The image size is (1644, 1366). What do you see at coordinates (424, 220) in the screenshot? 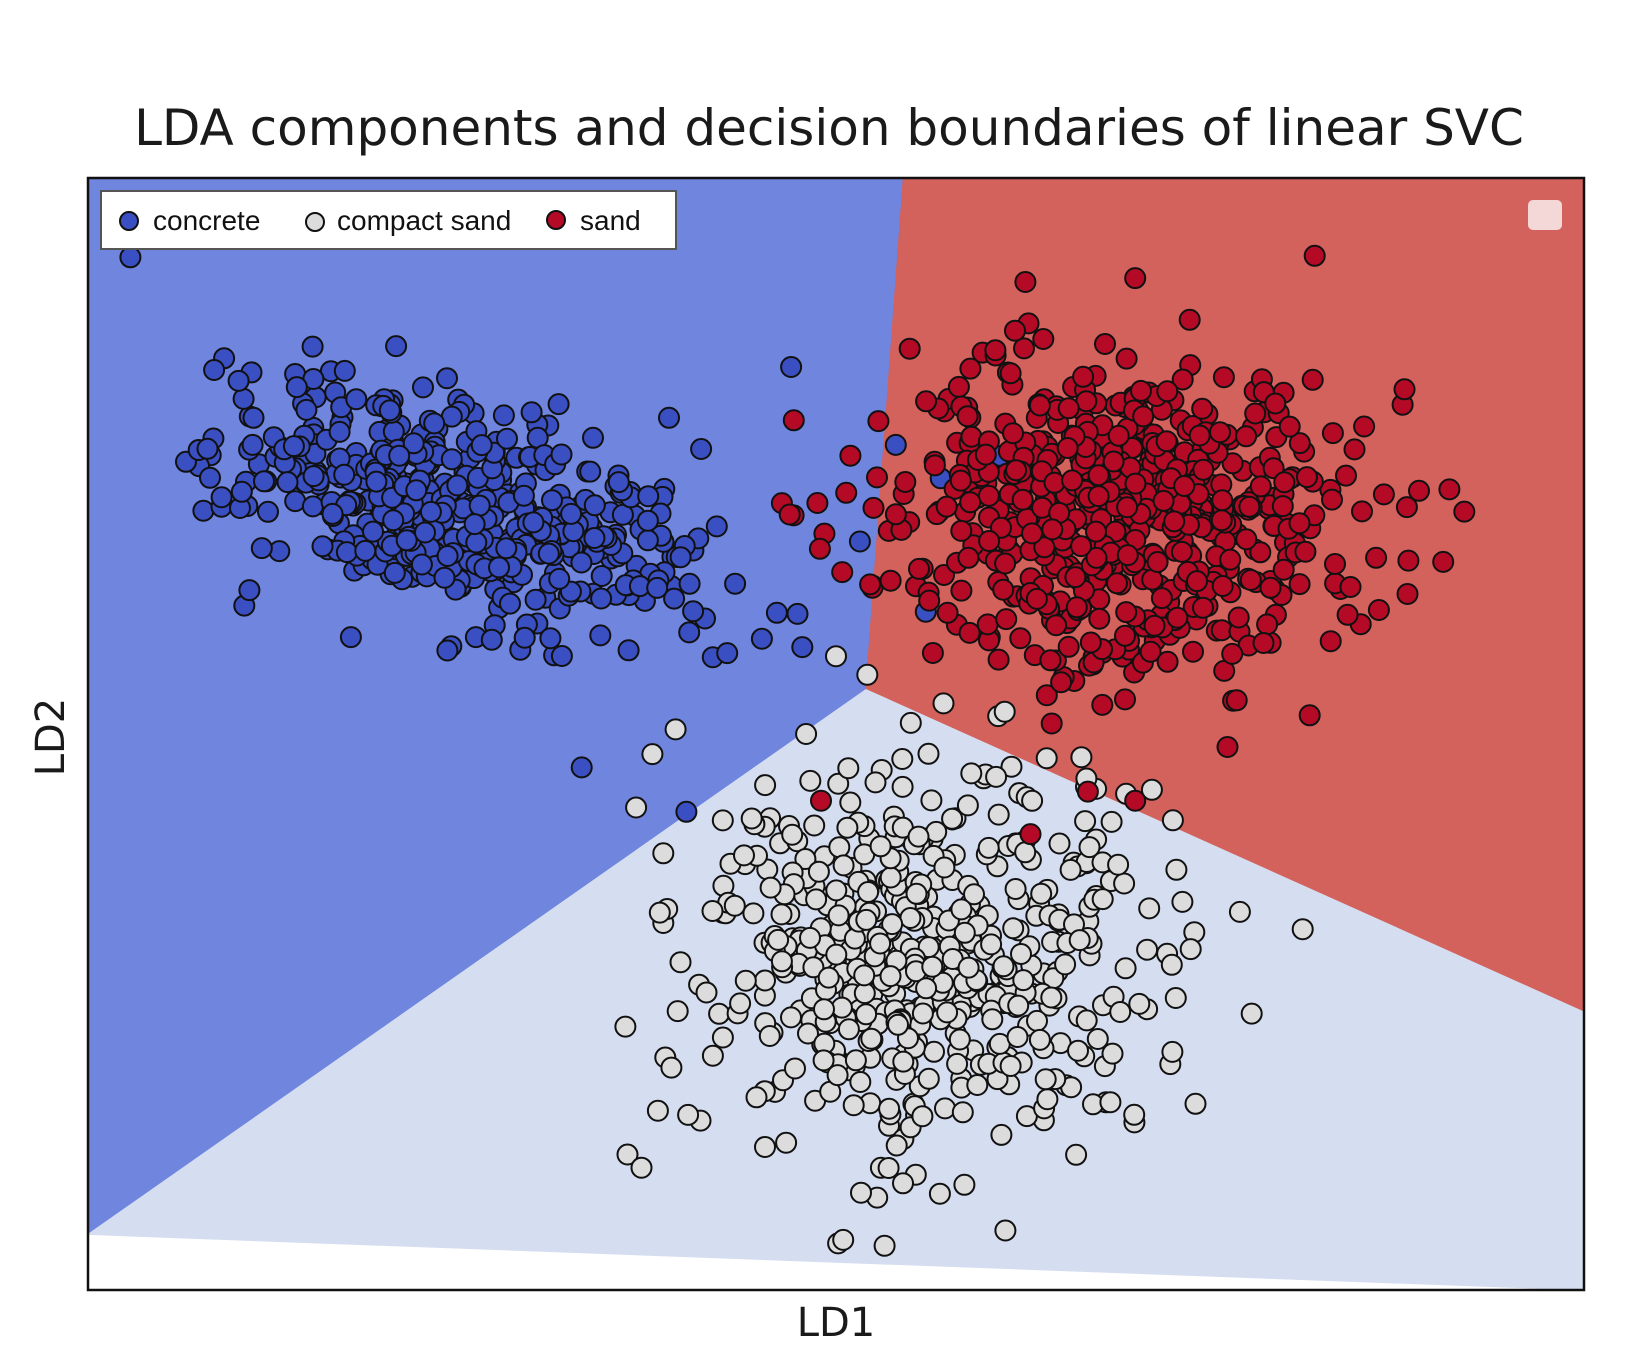
I see `legend-label-compact-sand: compact sand` at bounding box center [424, 220].